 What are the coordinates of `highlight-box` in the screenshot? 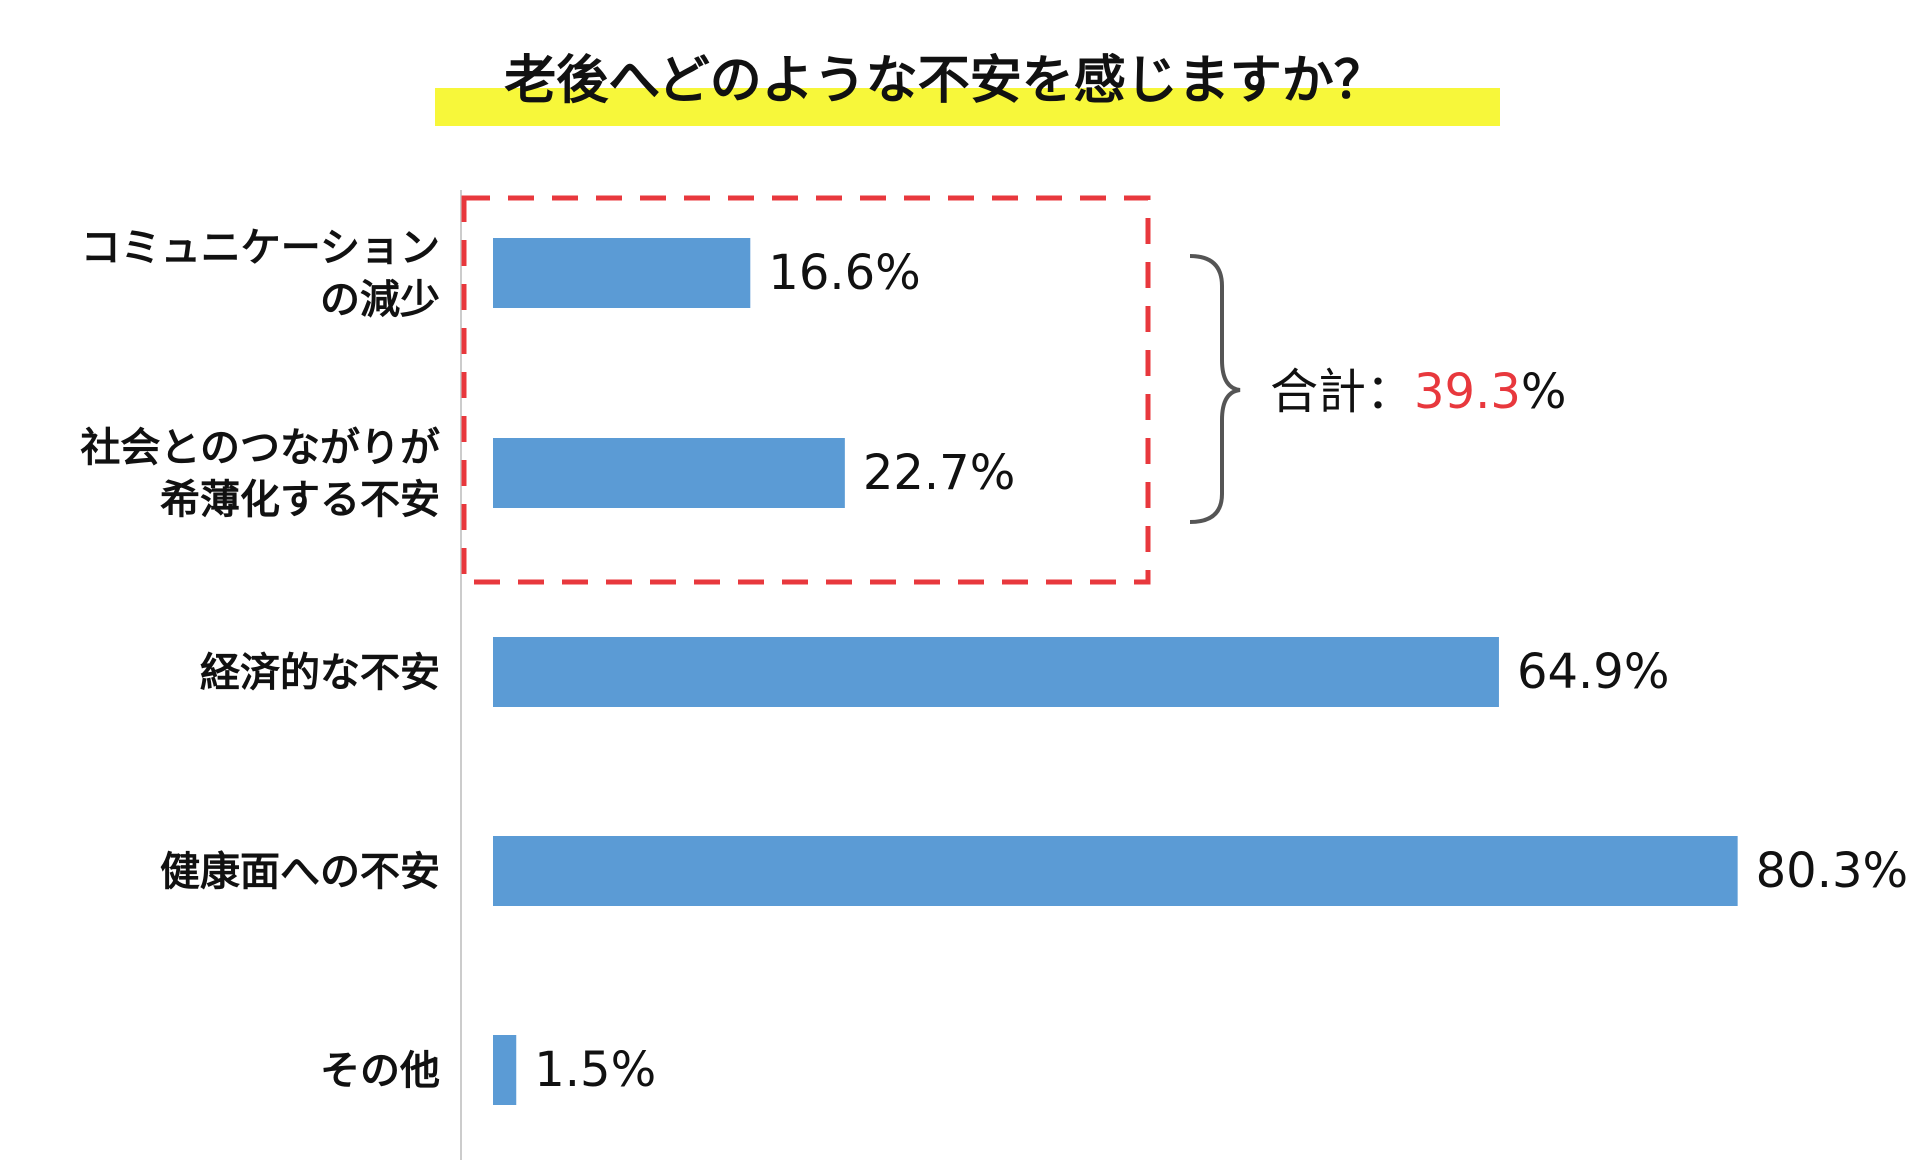 It's located at (806, 390).